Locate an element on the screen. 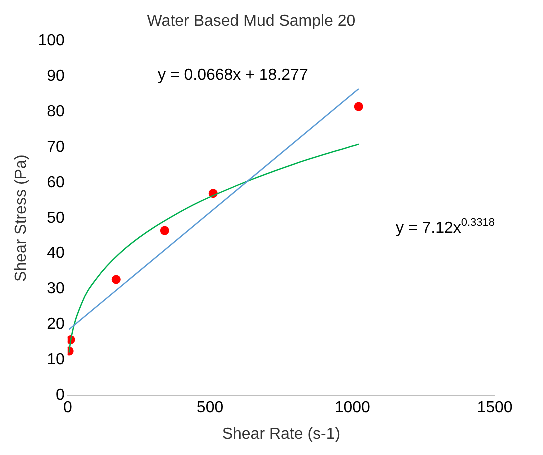 This screenshot has width=543, height=455. y-tick-label: 0 is located at coordinates (60, 395).